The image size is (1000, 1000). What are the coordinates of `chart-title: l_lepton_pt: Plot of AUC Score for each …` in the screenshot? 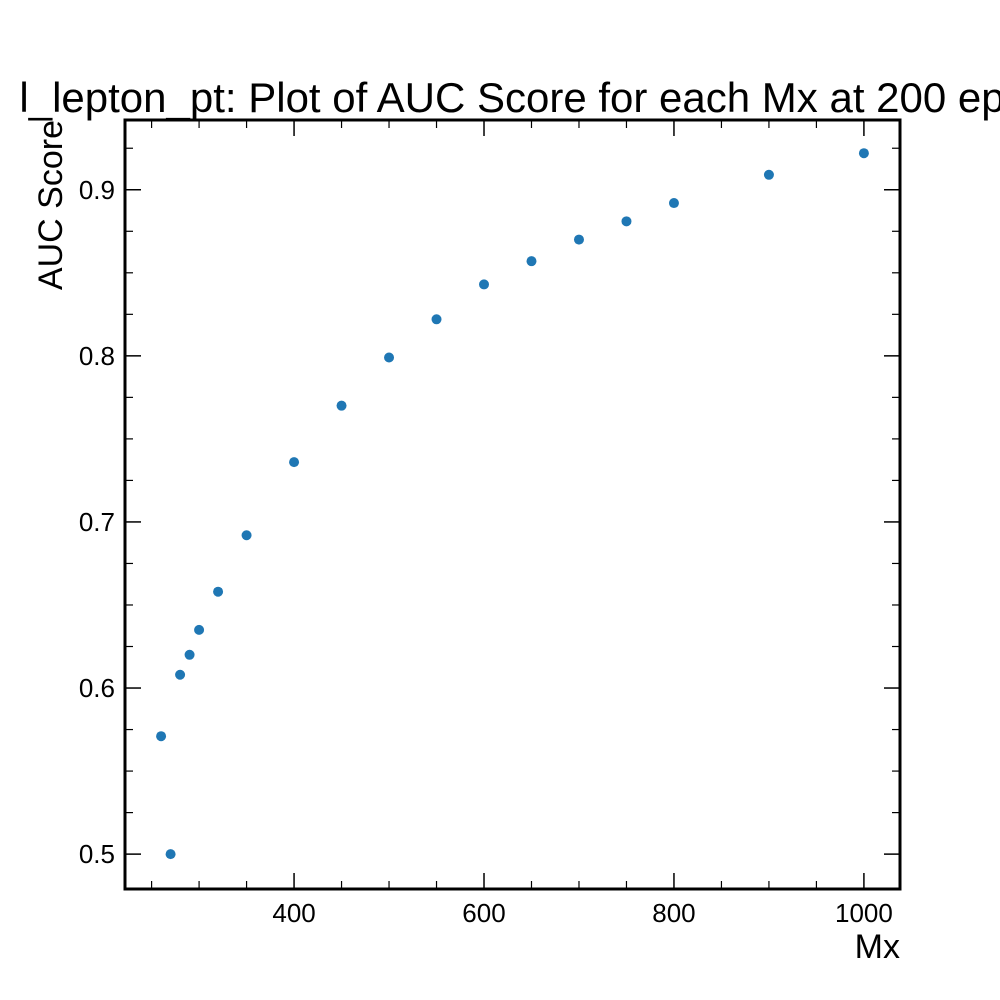 It's located at (509, 97).